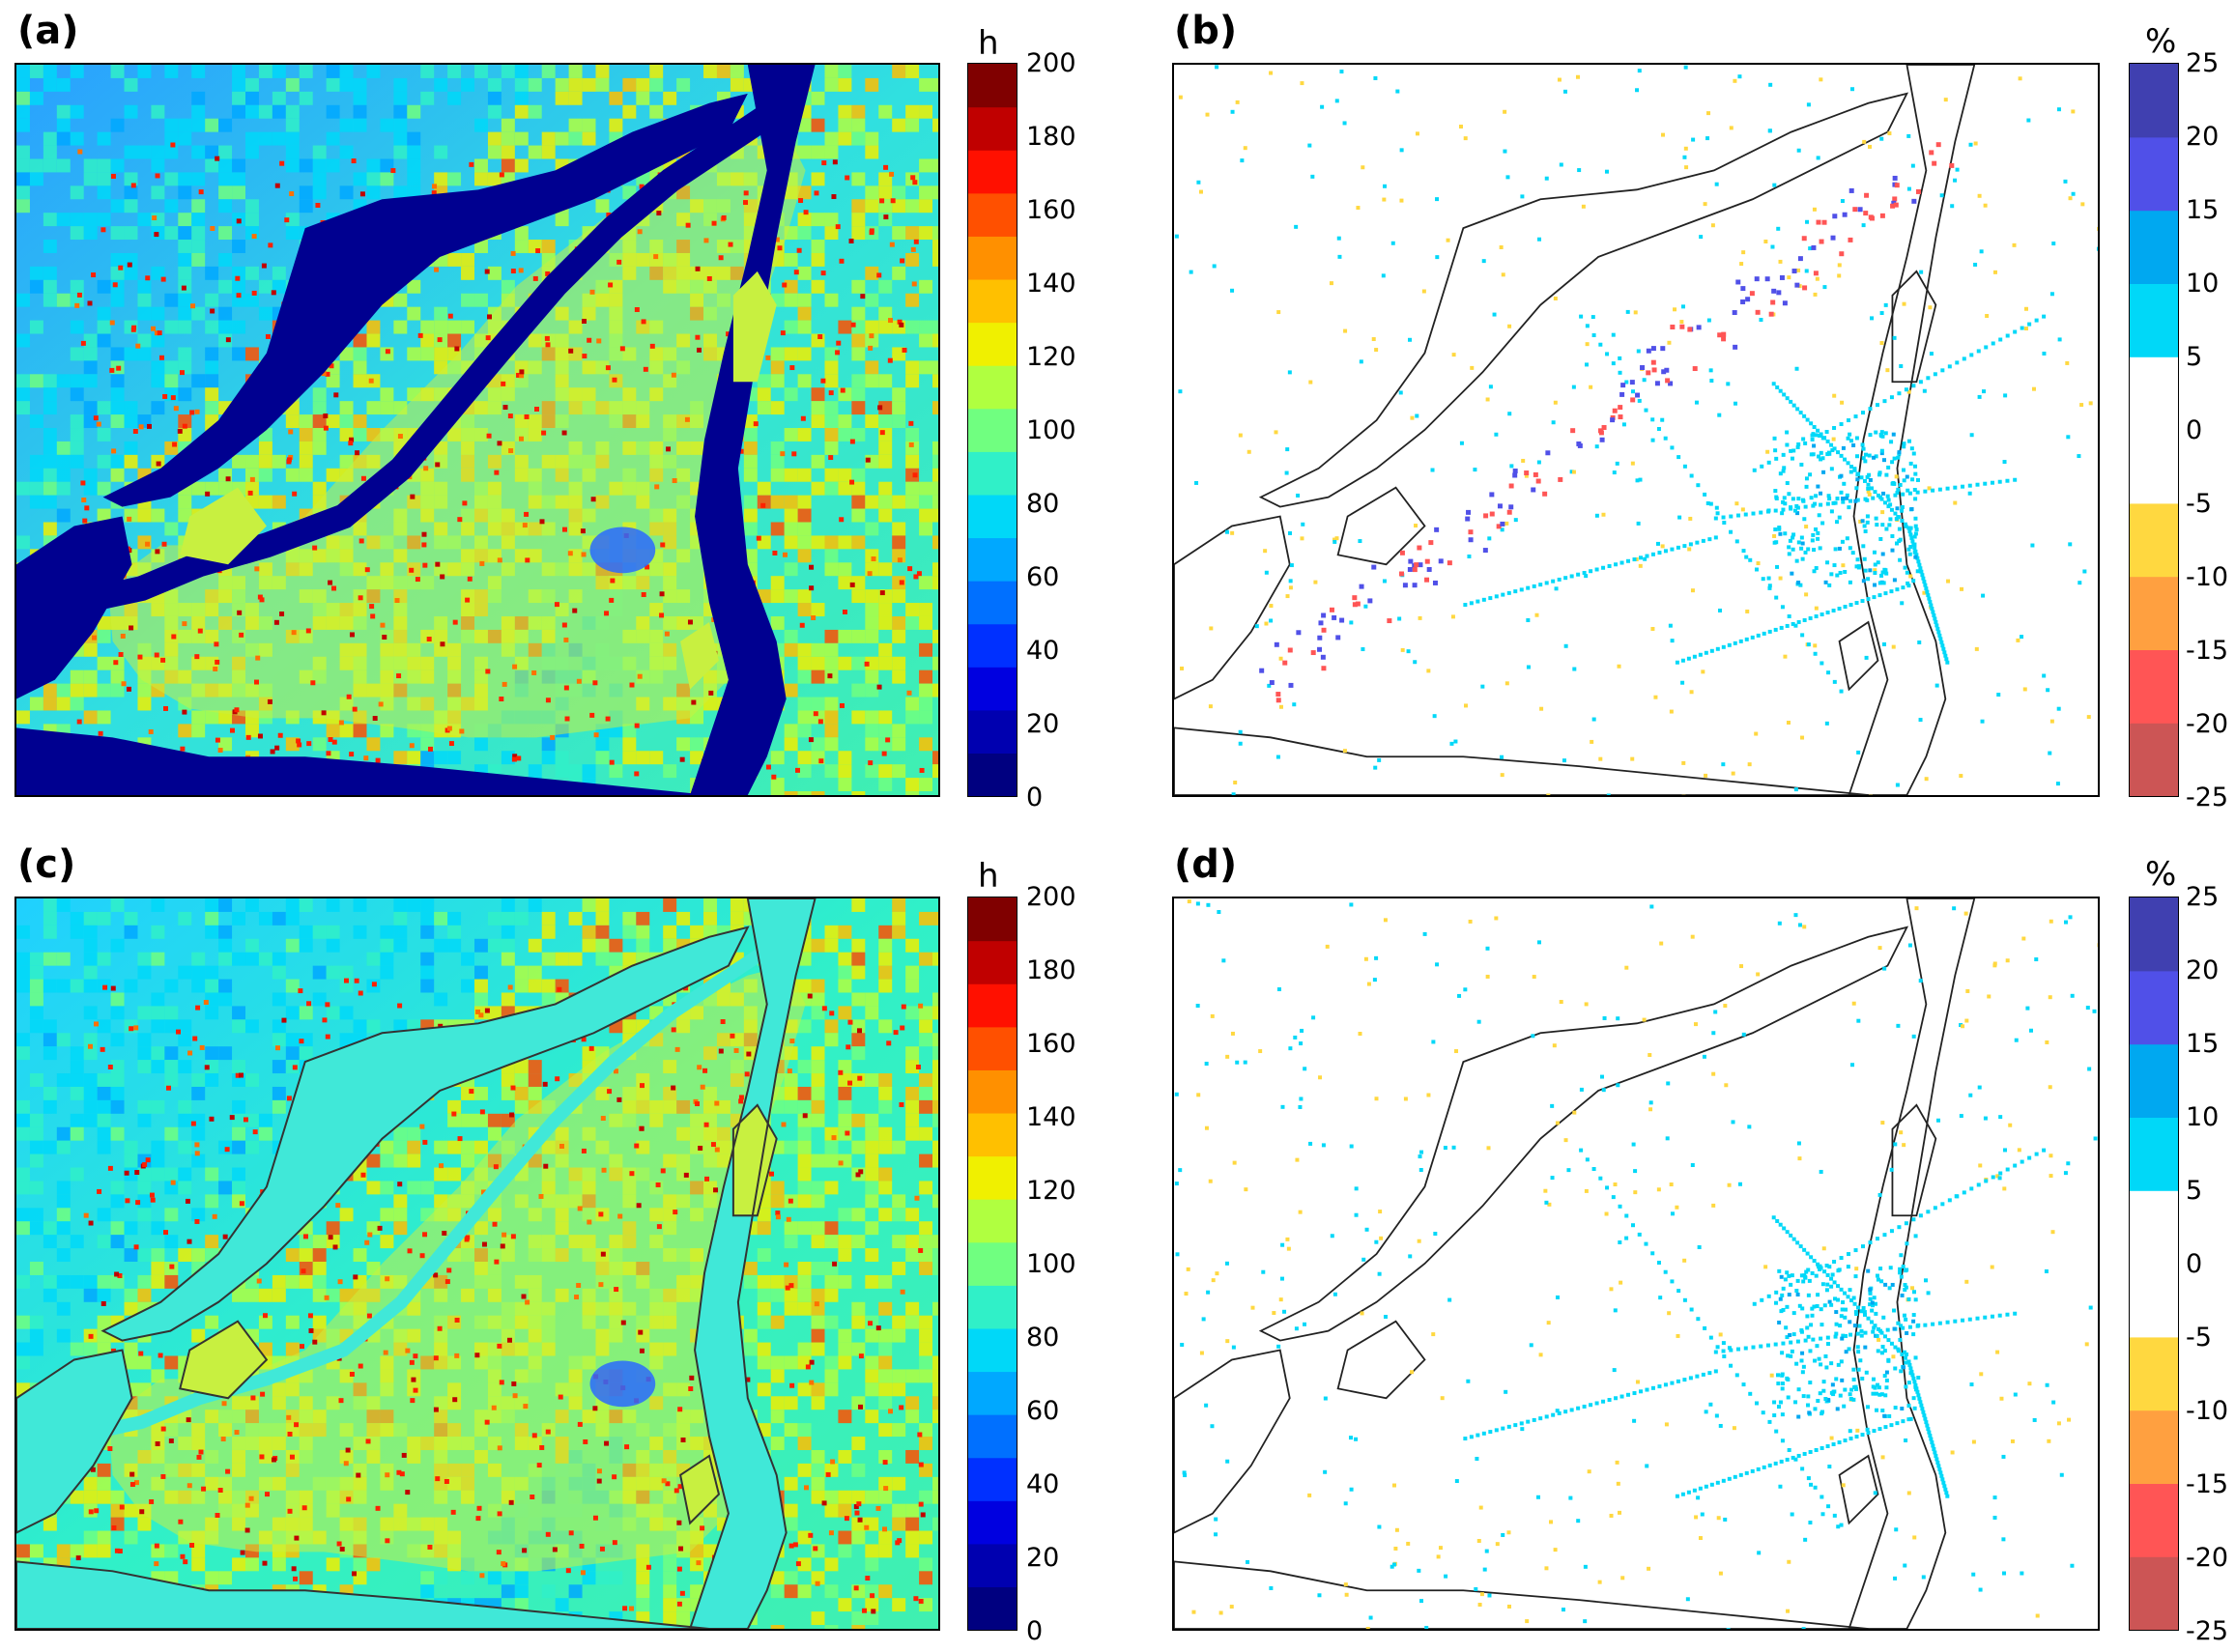  What do you see at coordinates (1206, 31) in the screenshot?
I see `panel-label-b: (b)` at bounding box center [1206, 31].